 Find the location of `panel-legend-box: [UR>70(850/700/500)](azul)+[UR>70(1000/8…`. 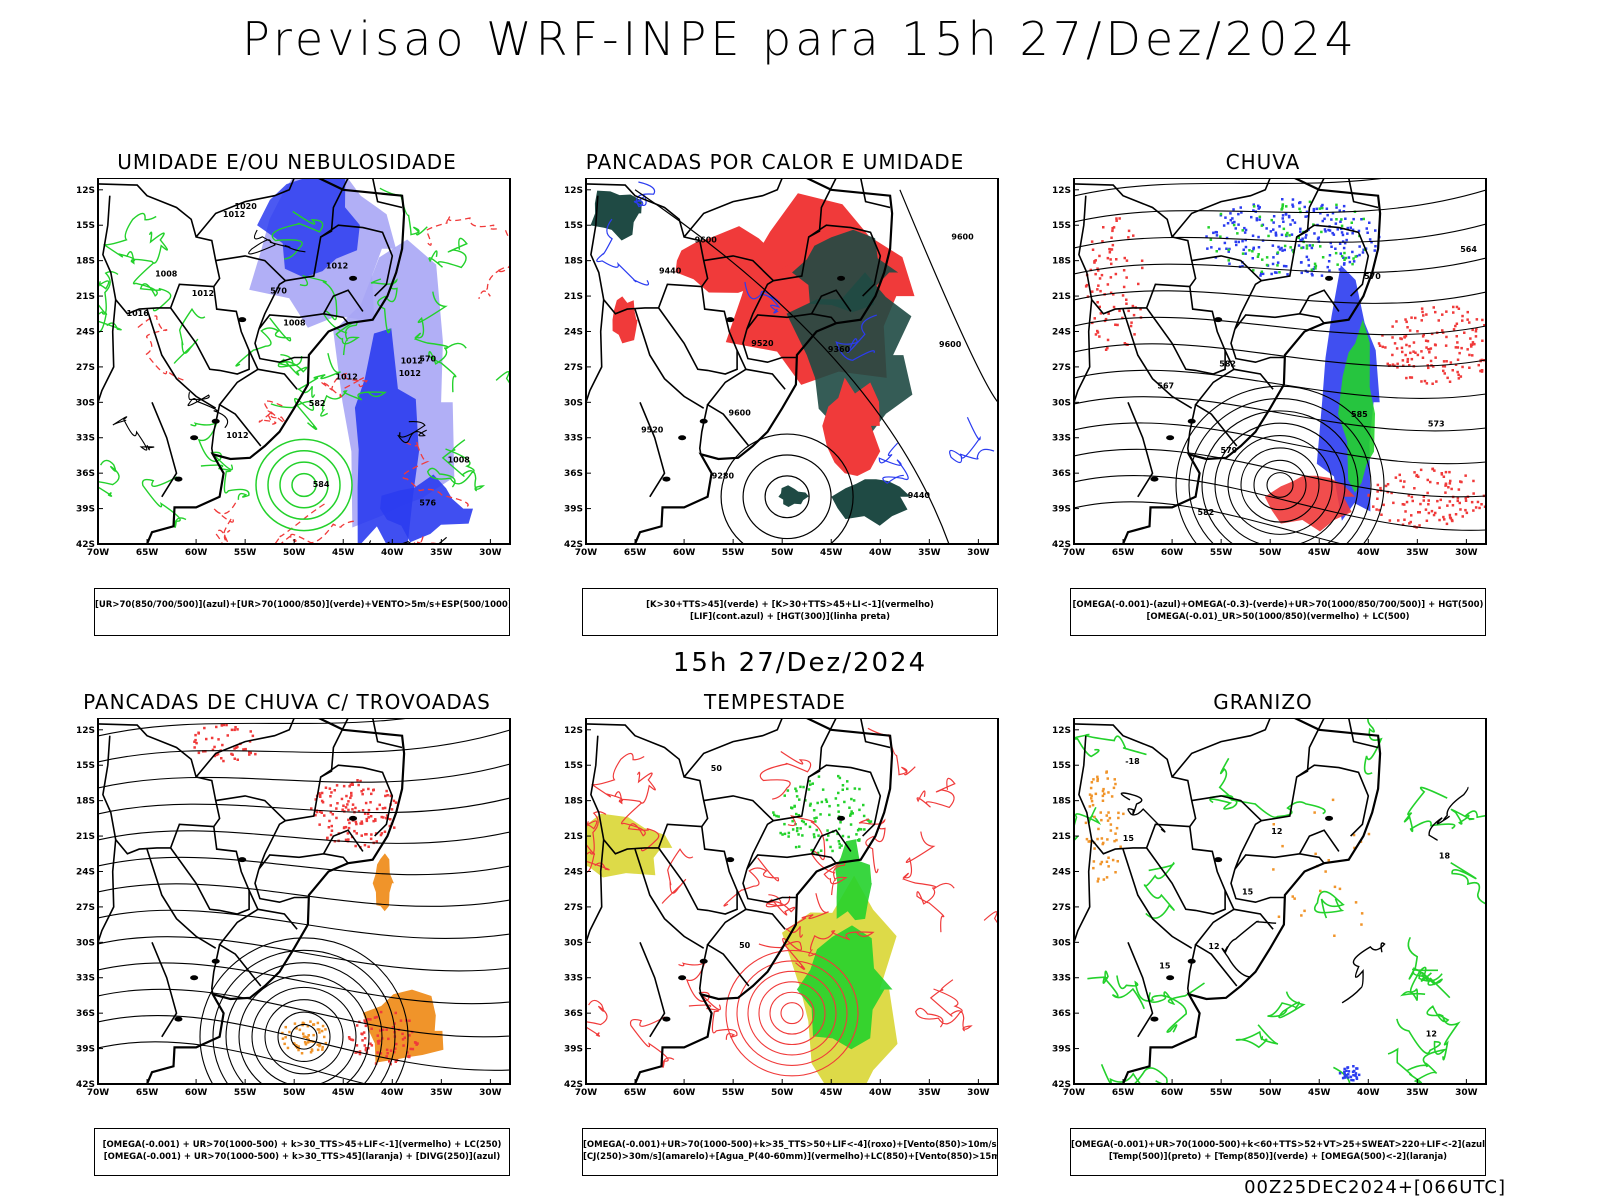

panel-legend-box: [UR>70(850/700/500)](azul)+[UR>70(1000/8… is located at coordinates (302, 612).